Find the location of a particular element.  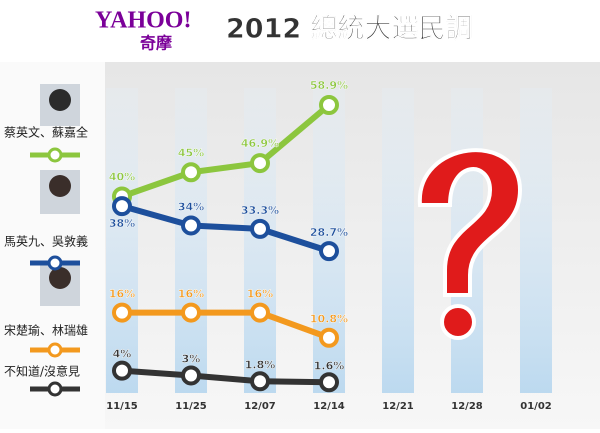

data-label: 1.6% is located at coordinates (329, 365).